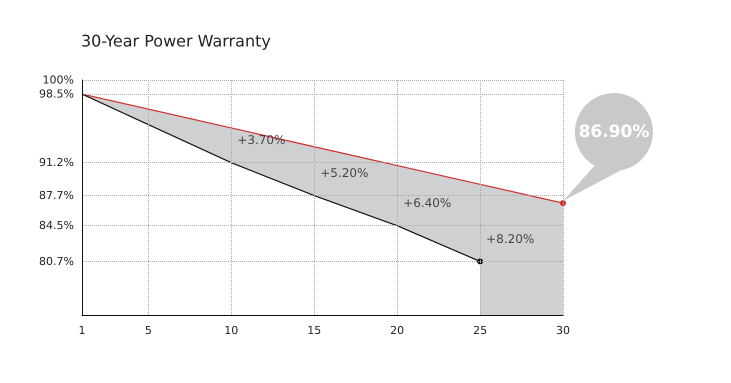 This screenshot has width=731, height=383. Describe the element at coordinates (261, 140) in the screenshot. I see `annotation: +3.70%` at that location.